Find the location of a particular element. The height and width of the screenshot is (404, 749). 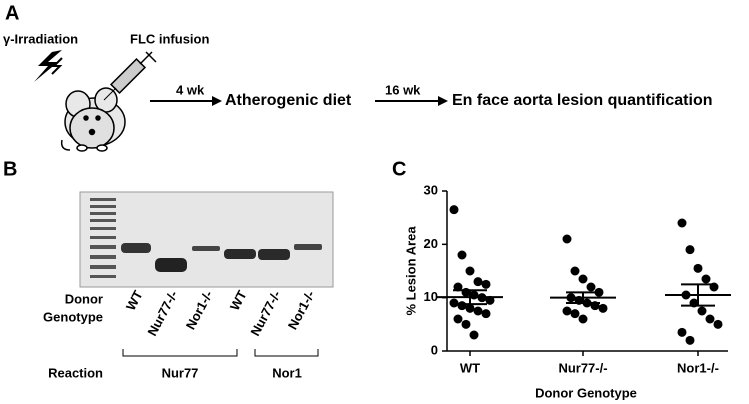

time-label: 16 wk is located at coordinates (403, 89).